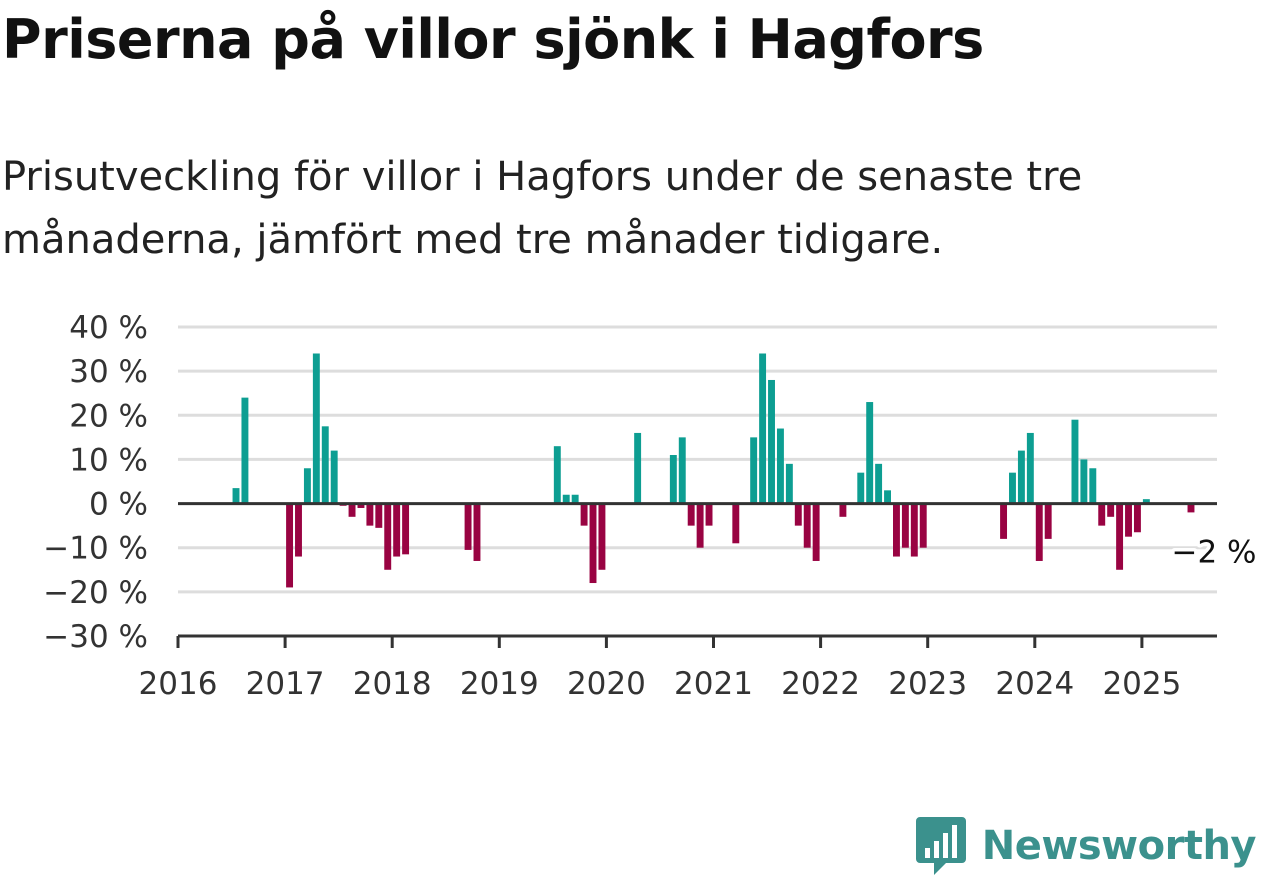 The image size is (1262, 879). I want to click on annotations: −2 %, so click(1214, 552).